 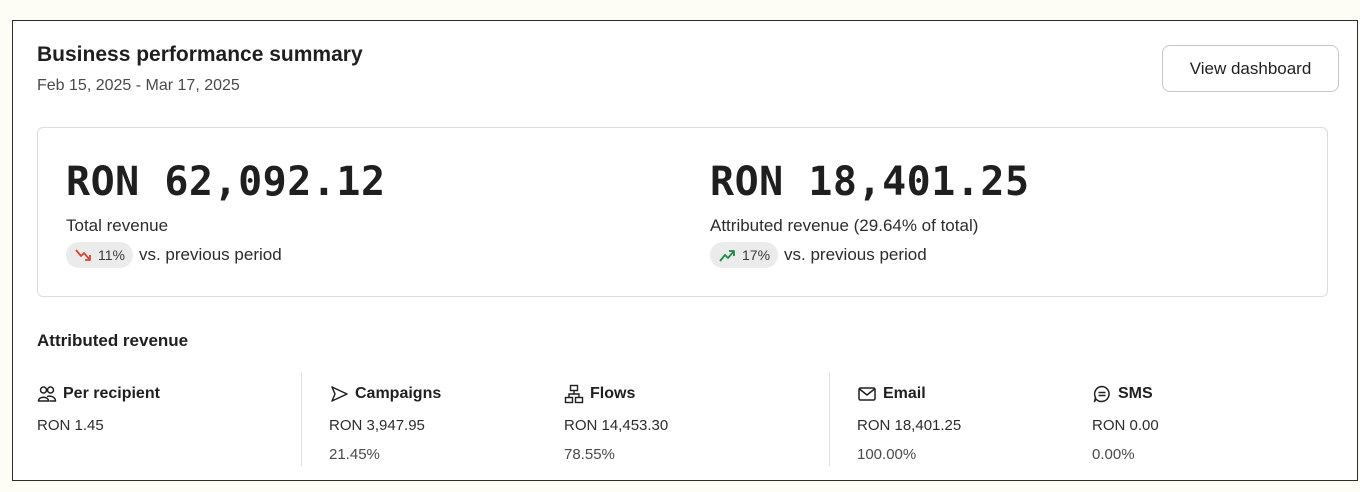 What do you see at coordinates (398, 393) in the screenshot?
I see `column-title: Campaigns` at bounding box center [398, 393].